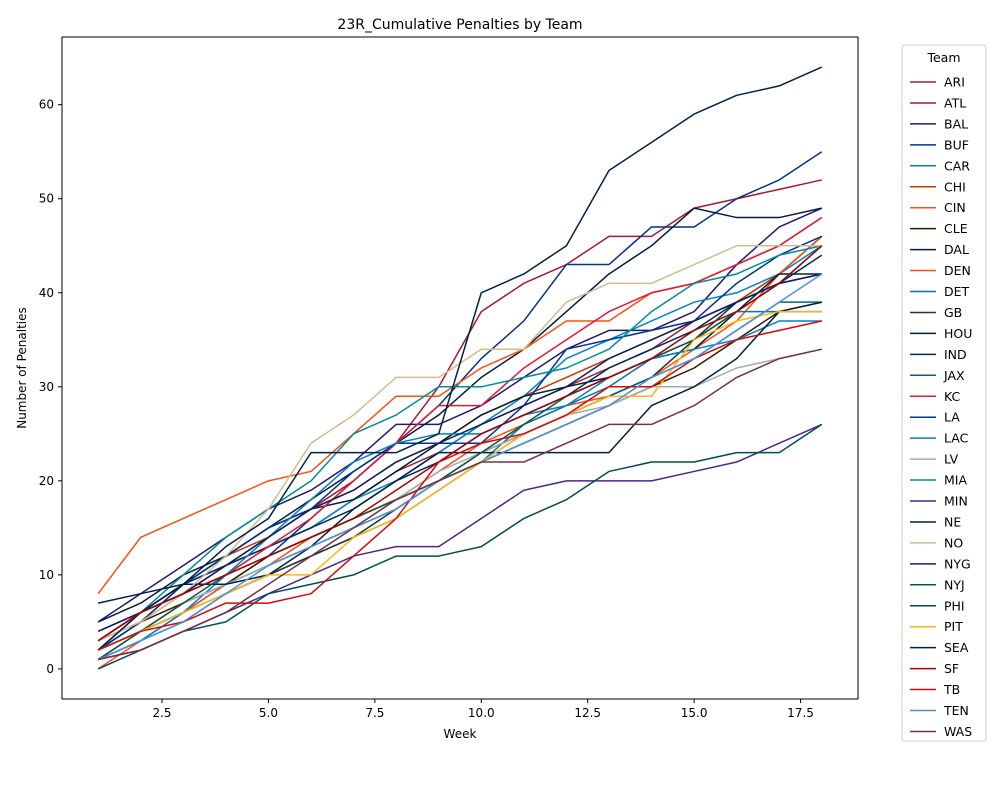 This screenshot has width=1000, height=800. What do you see at coordinates (941, 333) in the screenshot?
I see `legend-entry-hou: HOU` at bounding box center [941, 333].